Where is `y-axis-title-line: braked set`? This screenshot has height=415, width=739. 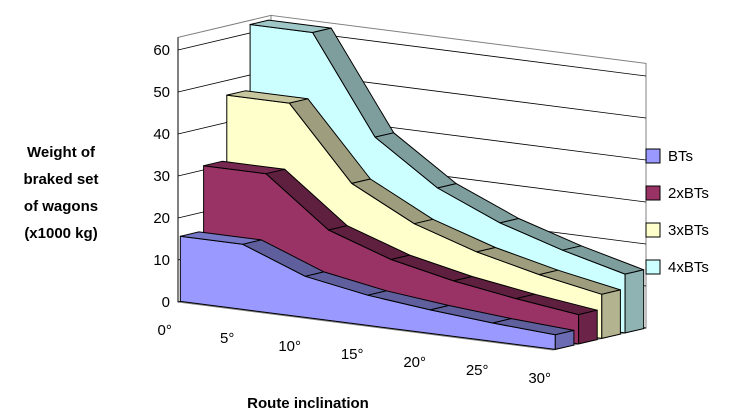
y-axis-title-line: braked set is located at coordinates (60, 179).